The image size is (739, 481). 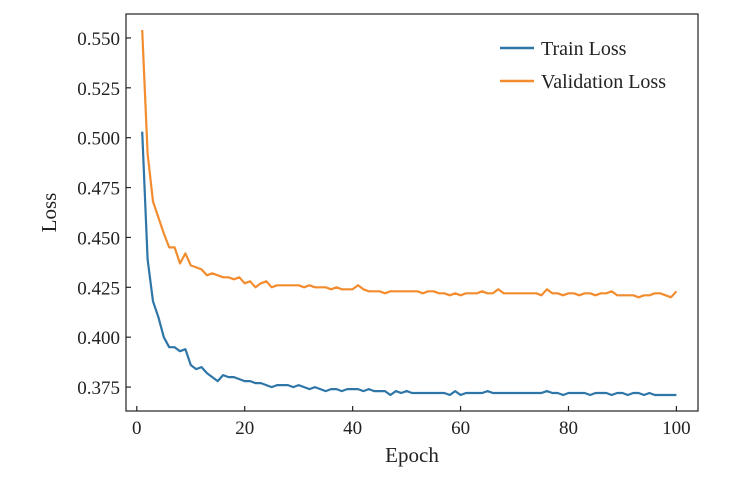 I want to click on y-tick-label: 0.475, so click(x=98, y=189).